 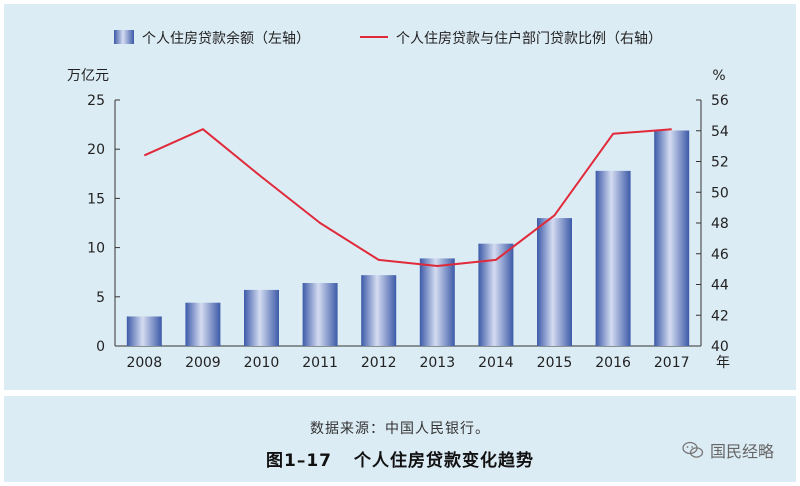 I want to click on bar-2016, so click(x=613, y=258).